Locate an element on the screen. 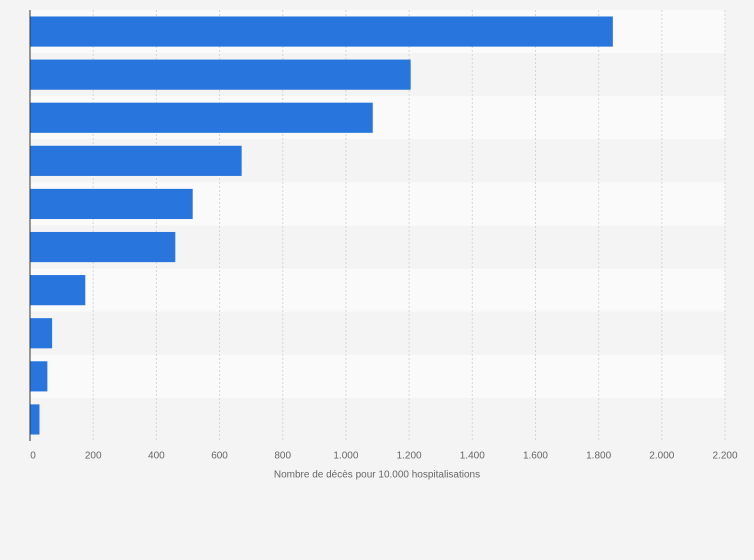 The width and height of the screenshot is (754, 560). x-tick-label: 1.800 is located at coordinates (598, 456).